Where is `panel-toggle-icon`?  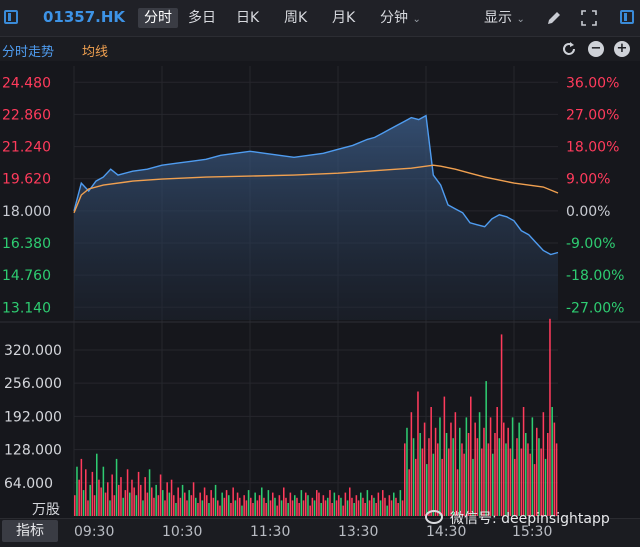 panel-toggle-icon is located at coordinates (627, 17).